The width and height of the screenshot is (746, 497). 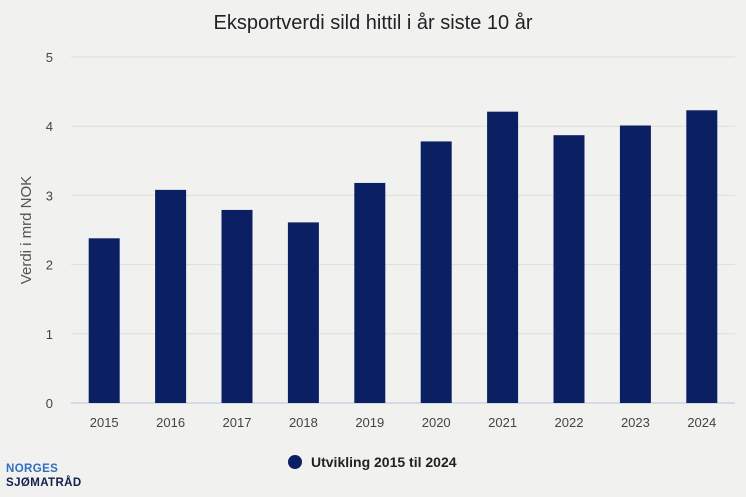 I want to click on x-tick-label: 2016, so click(x=170, y=422).